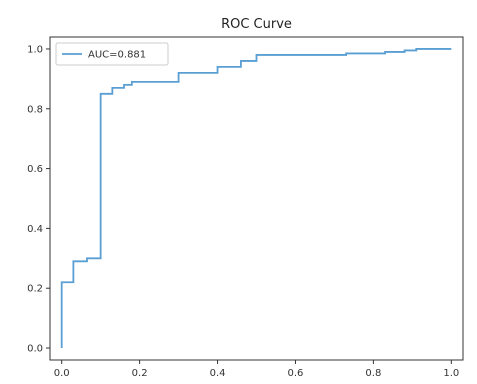 The width and height of the screenshot is (477, 384). Describe the element at coordinates (62, 373) in the screenshot. I see `x-tick-label: 0.0` at that location.